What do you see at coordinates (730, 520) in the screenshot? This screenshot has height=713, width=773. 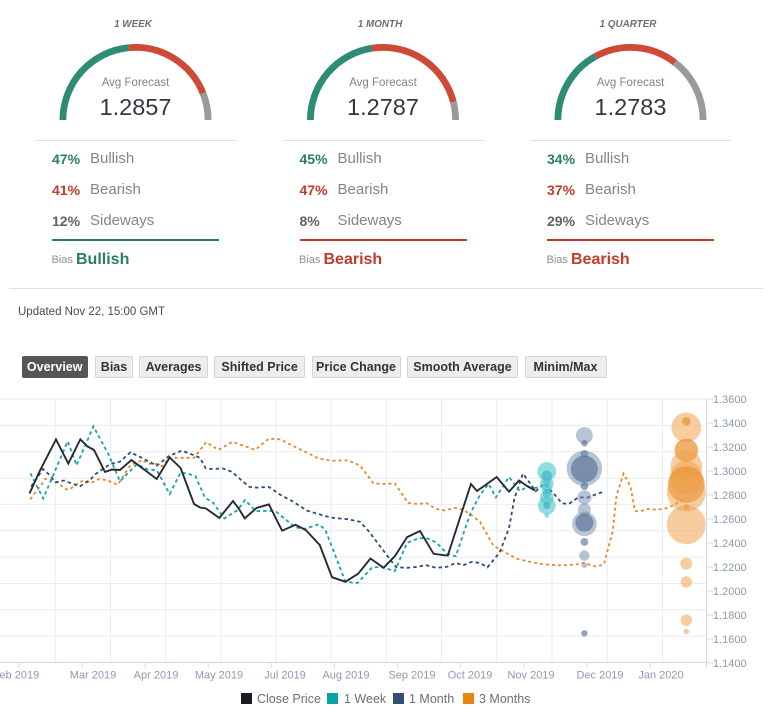 I see `svg-text: 1.2600` at bounding box center [730, 520].